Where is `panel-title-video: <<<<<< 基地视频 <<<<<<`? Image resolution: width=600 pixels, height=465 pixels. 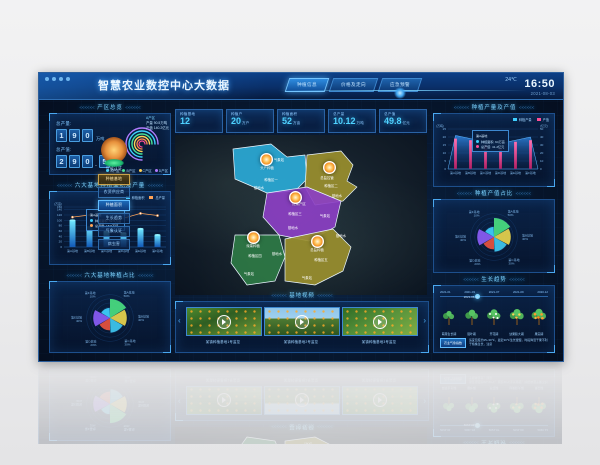 panel-title-video: <<<<<< 基地视频 <<<<<< is located at coordinates (302, 295).